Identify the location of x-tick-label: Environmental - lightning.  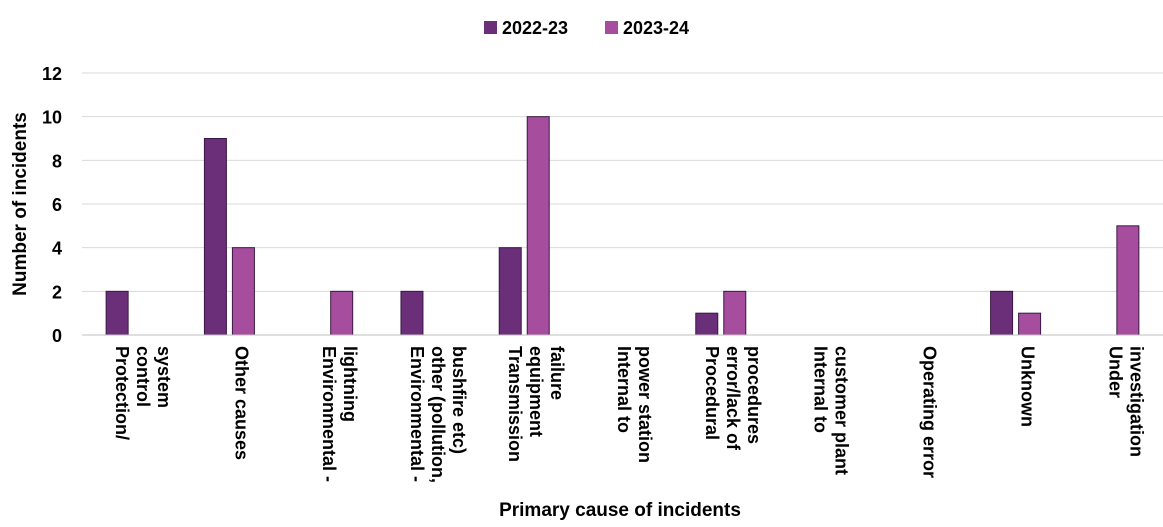
(339, 414).